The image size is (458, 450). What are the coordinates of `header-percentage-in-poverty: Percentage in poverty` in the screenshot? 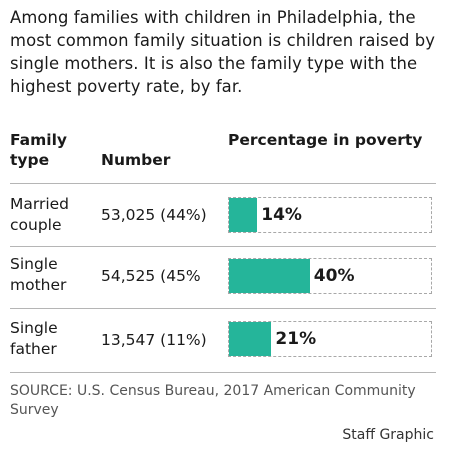 It's located at (325, 140).